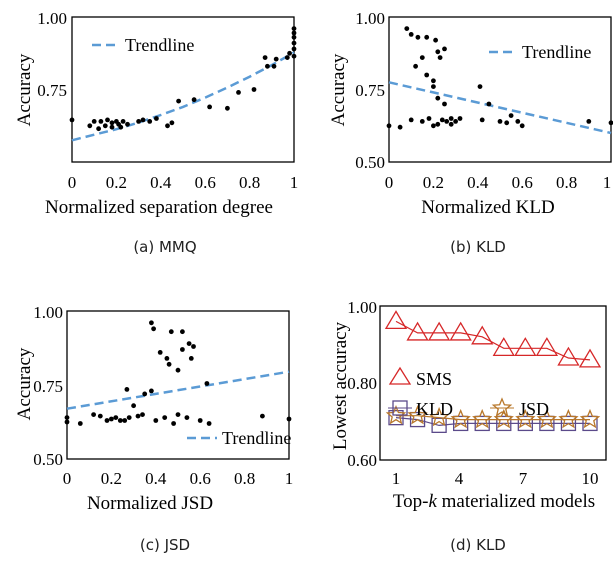 The height and width of the screenshot is (575, 613). Describe the element at coordinates (389, 182) in the screenshot. I see `chart-b-xtick-0: 0` at that location.